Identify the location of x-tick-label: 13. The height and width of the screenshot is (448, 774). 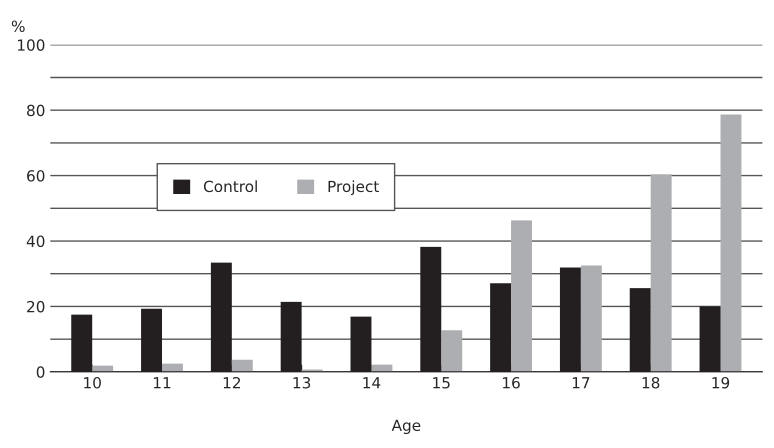
(302, 382).